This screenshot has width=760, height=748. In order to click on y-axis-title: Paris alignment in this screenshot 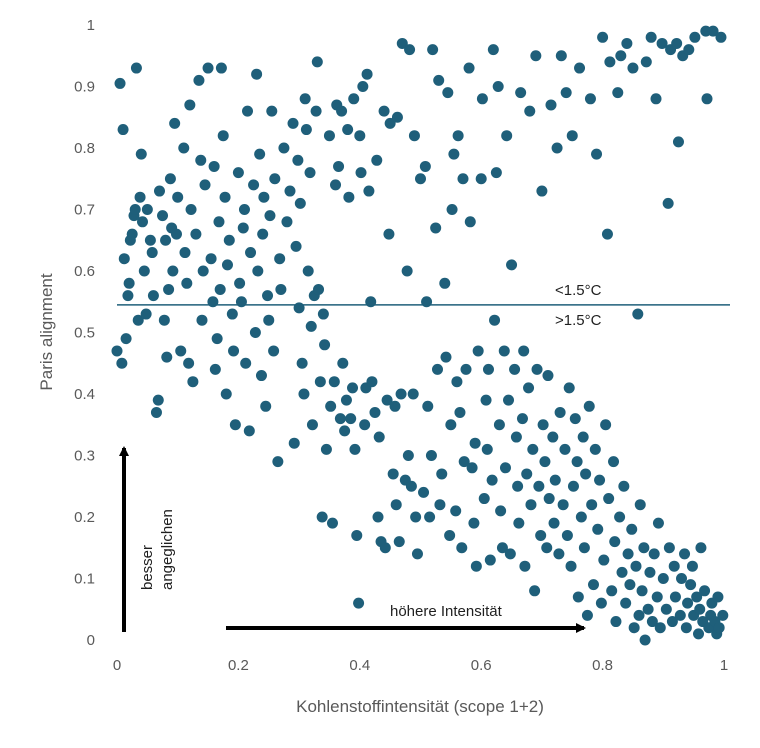, I will do `click(46, 331)`.